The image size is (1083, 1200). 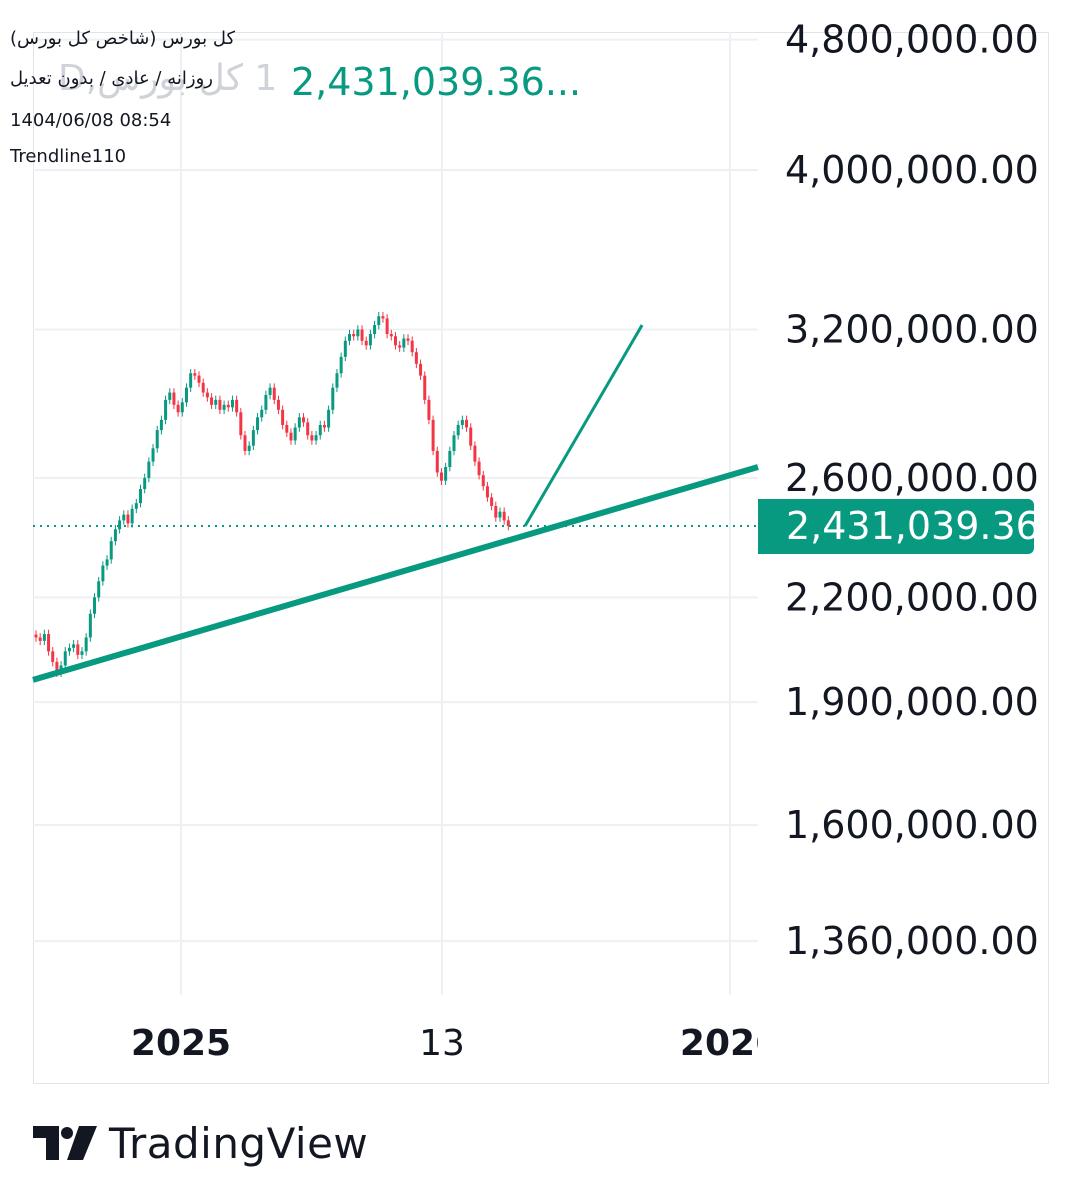 I want to click on price-tick-label: 4,800,000.00, so click(x=912, y=40).